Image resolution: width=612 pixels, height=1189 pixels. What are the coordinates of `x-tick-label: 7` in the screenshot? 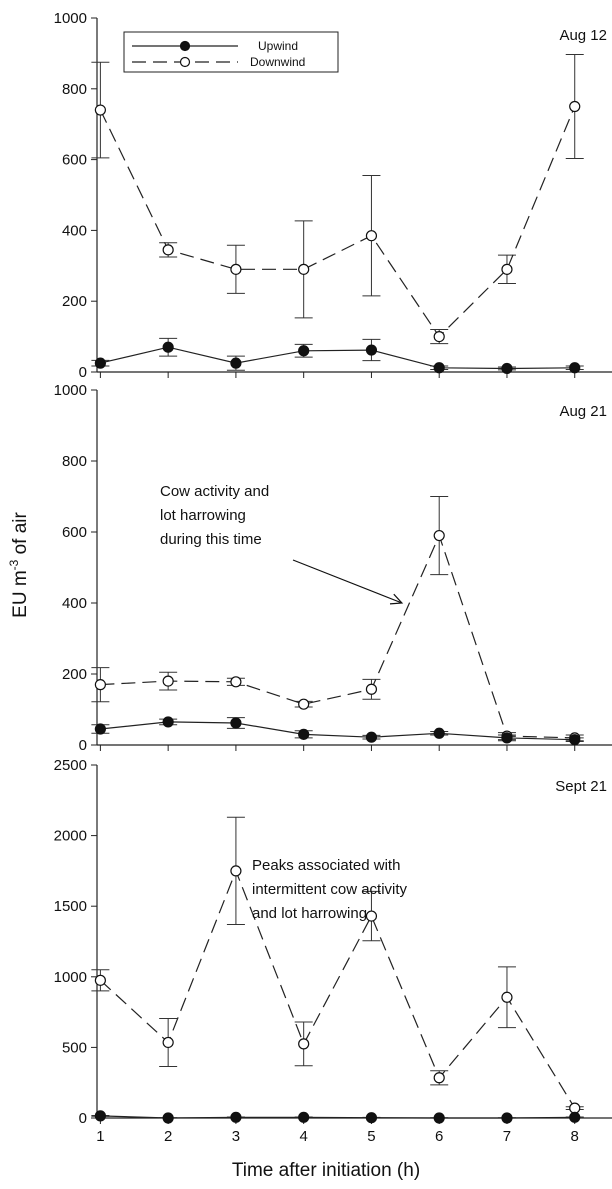 It's located at (507, 1136).